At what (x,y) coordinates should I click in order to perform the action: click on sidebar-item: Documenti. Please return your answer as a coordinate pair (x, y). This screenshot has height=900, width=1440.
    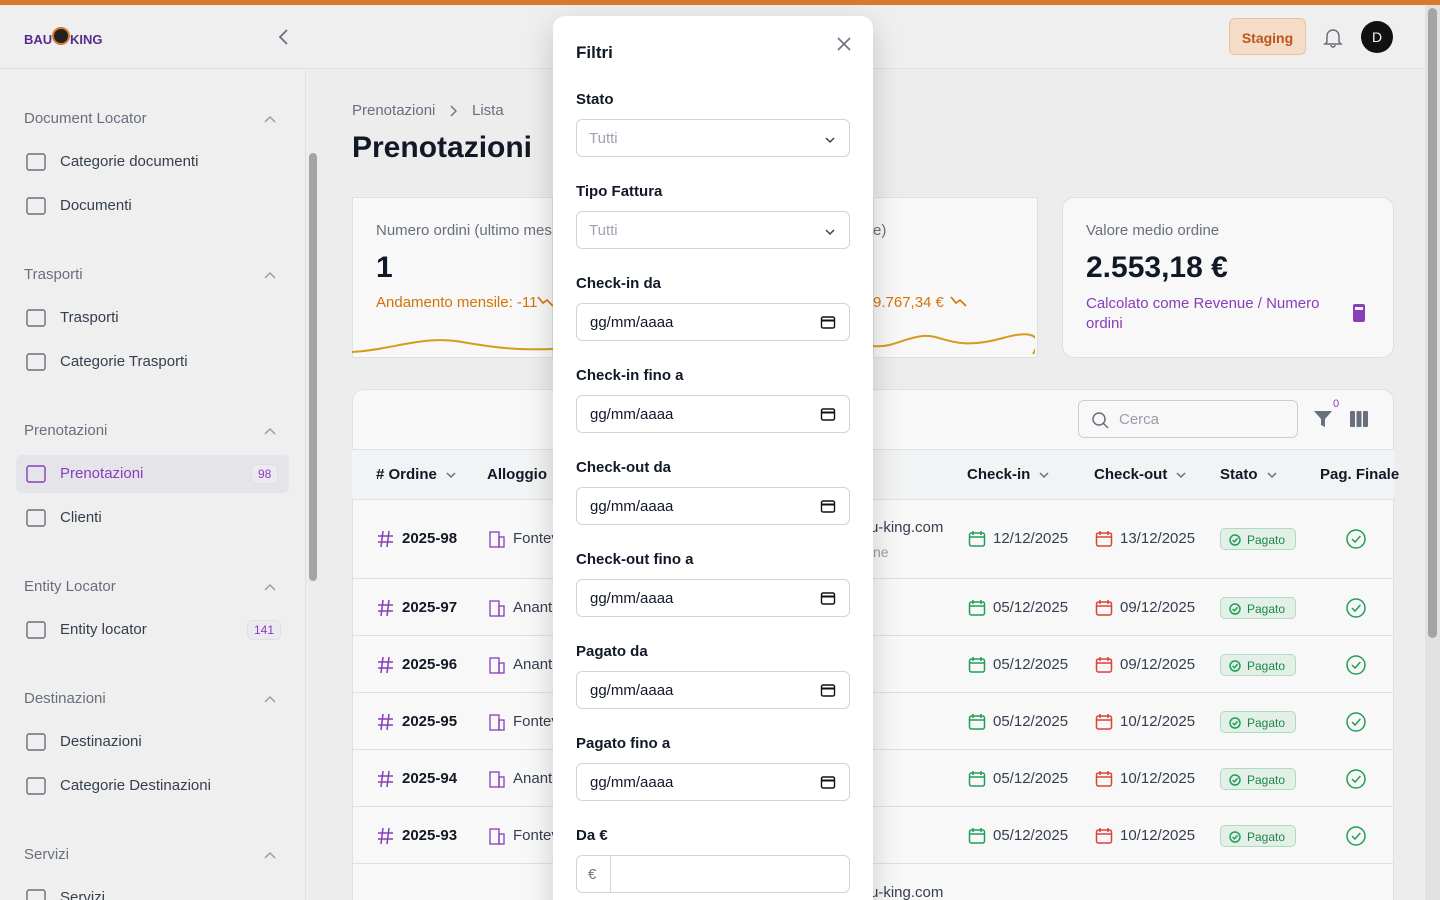
    Looking at the image, I should click on (96, 205).